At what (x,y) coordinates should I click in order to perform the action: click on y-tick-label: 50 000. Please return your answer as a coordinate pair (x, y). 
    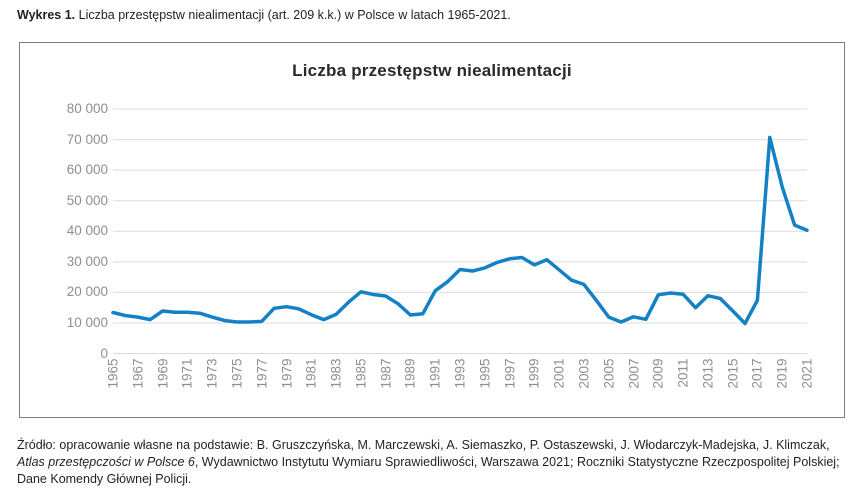
    Looking at the image, I should click on (87, 200).